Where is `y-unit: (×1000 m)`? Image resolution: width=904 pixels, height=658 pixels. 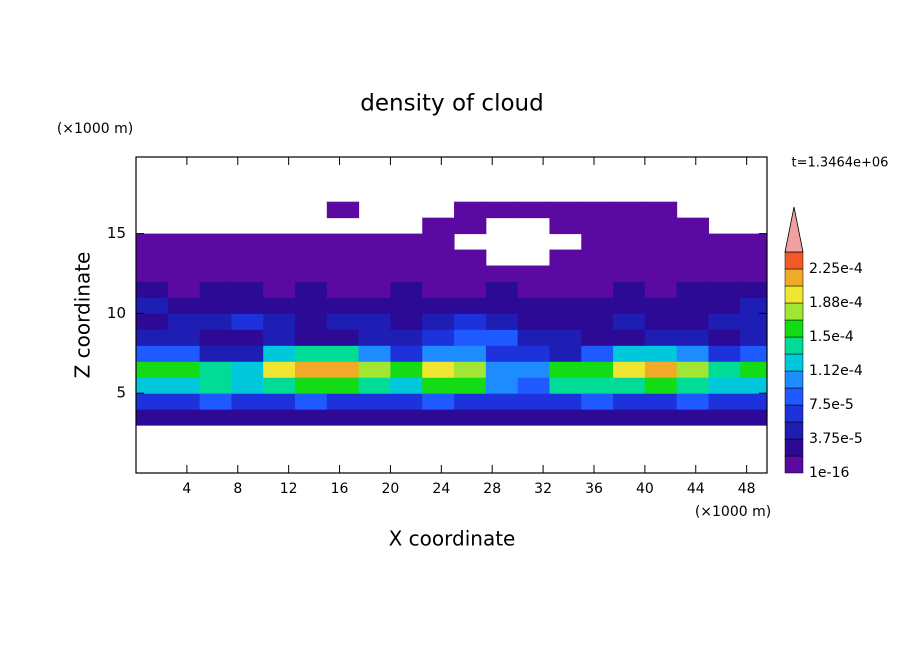
y-unit: (×1000 m) is located at coordinates (95, 129).